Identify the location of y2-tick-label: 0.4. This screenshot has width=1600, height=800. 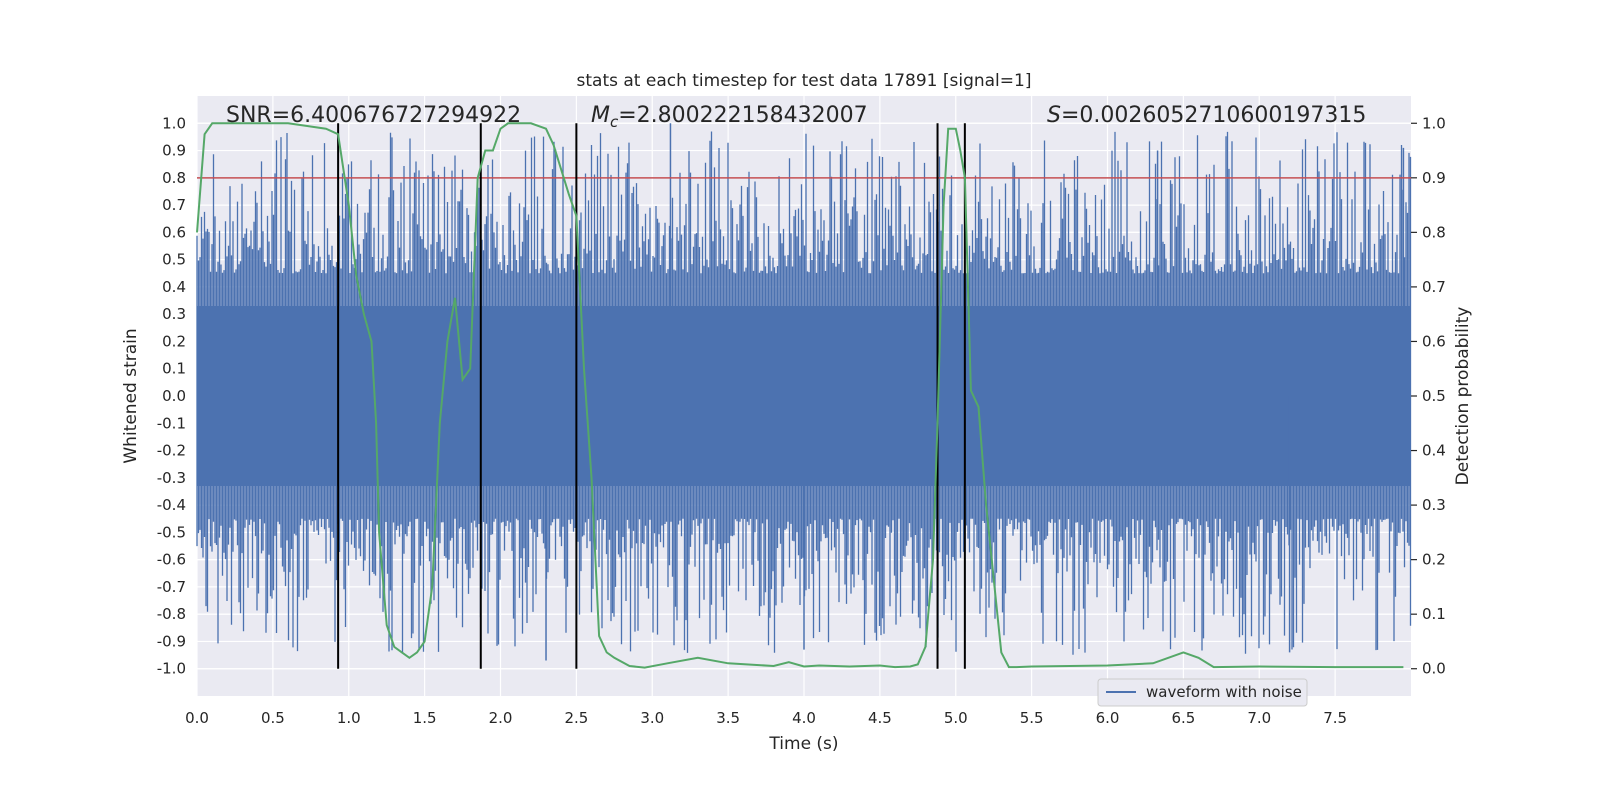
(1434, 451).